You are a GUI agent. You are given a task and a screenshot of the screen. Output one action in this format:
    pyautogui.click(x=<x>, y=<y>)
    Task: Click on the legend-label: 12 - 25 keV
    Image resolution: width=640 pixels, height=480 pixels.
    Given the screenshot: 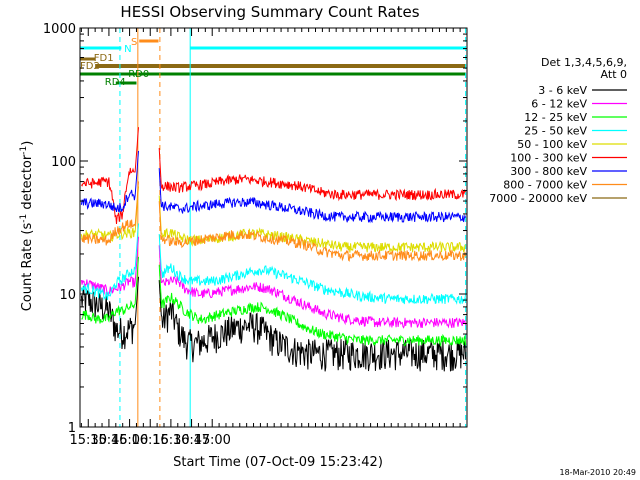 What is the action you would take?
    pyautogui.click(x=555, y=117)
    